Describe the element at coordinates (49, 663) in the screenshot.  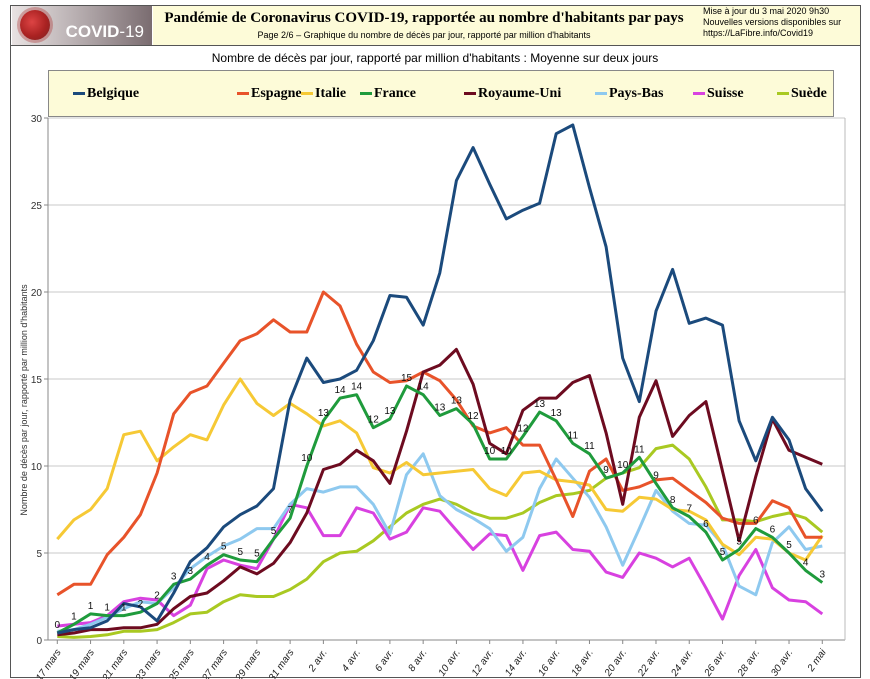
I see `x-tick-label: 17 mars` at that location.